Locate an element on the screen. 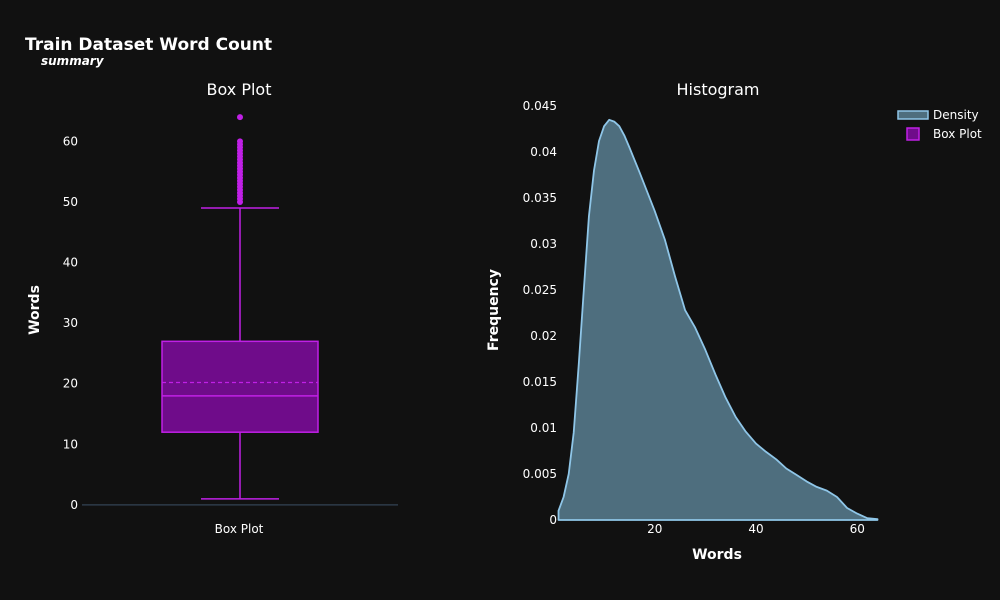  histogram-y-tick-label: 0.045 is located at coordinates (540, 106).